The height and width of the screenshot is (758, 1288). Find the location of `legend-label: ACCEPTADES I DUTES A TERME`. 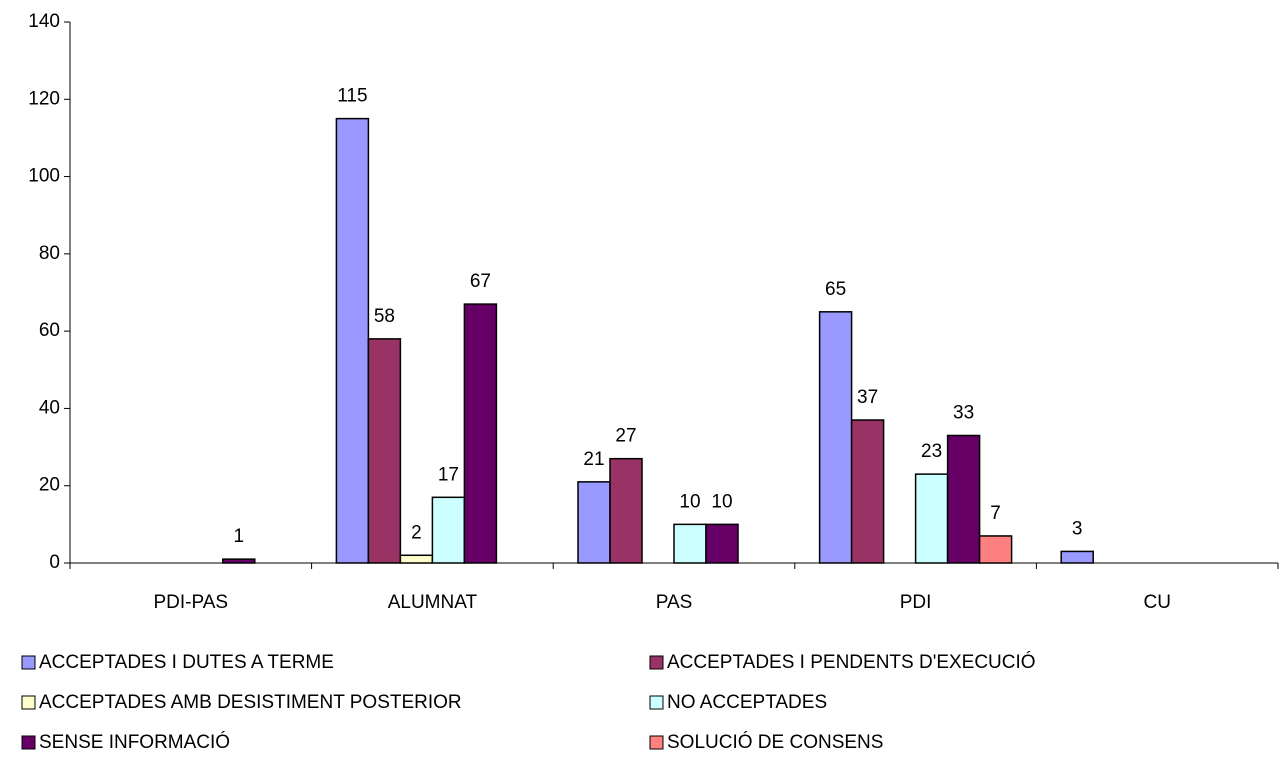

legend-label: ACCEPTADES I DUTES A TERME is located at coordinates (186, 662).